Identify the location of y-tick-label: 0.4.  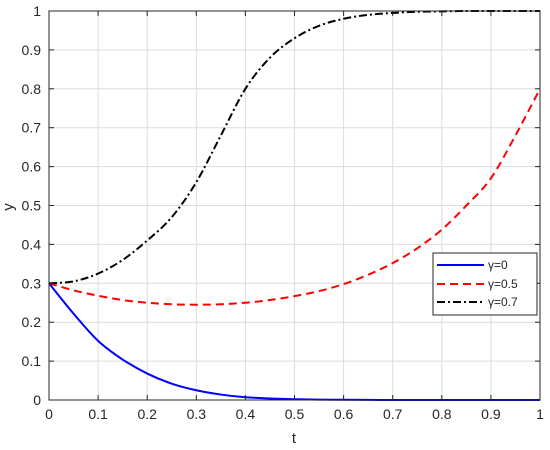
(32, 244).